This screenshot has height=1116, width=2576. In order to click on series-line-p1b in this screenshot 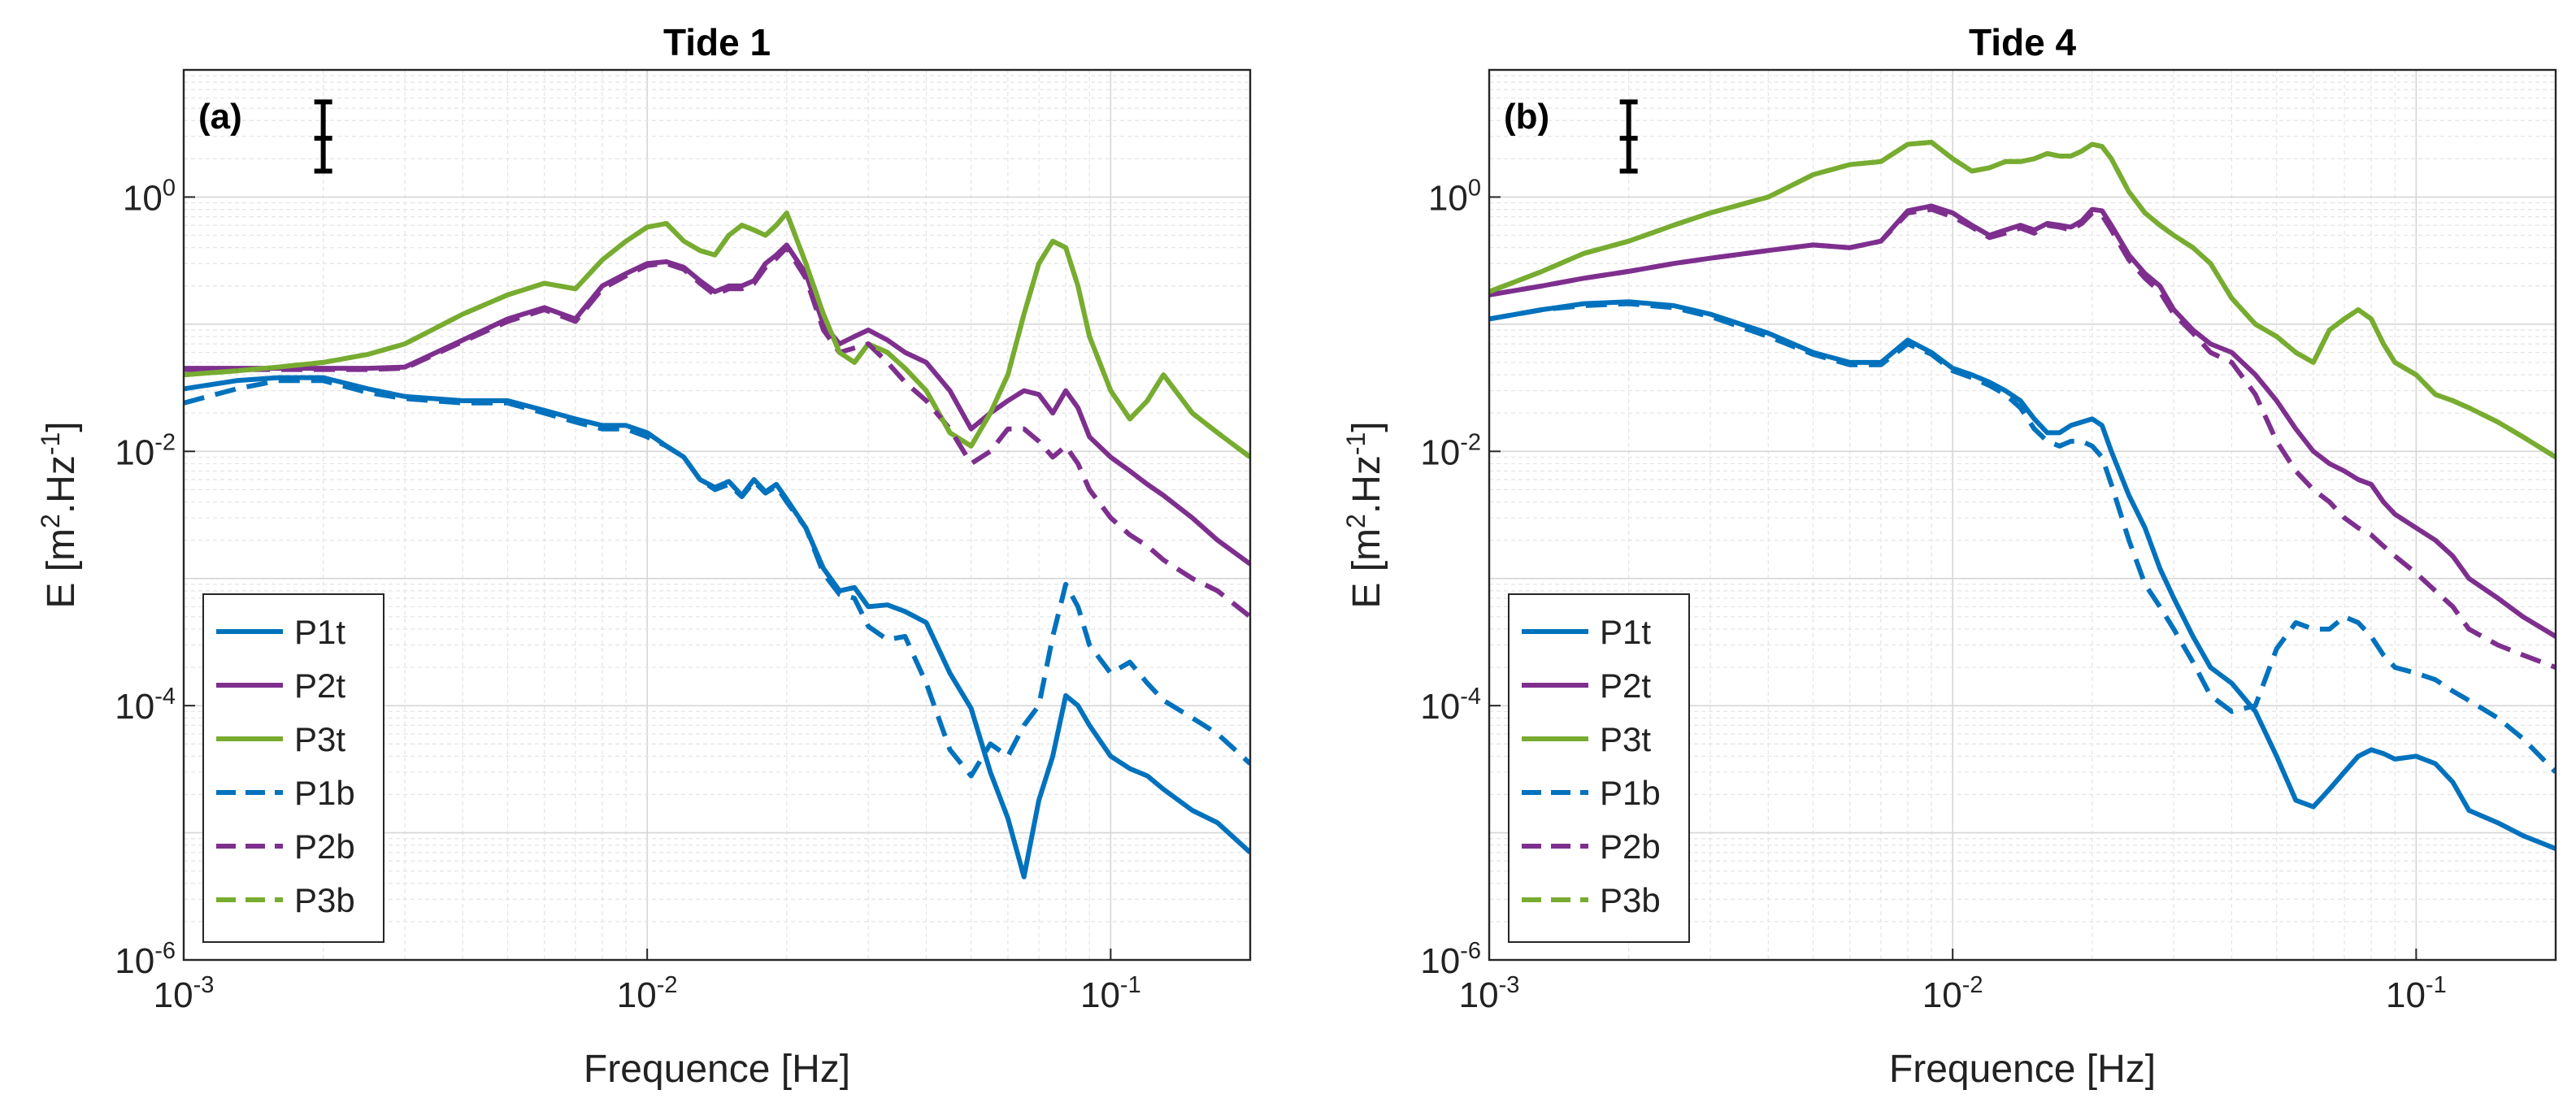, I will do `click(717, 578)`.